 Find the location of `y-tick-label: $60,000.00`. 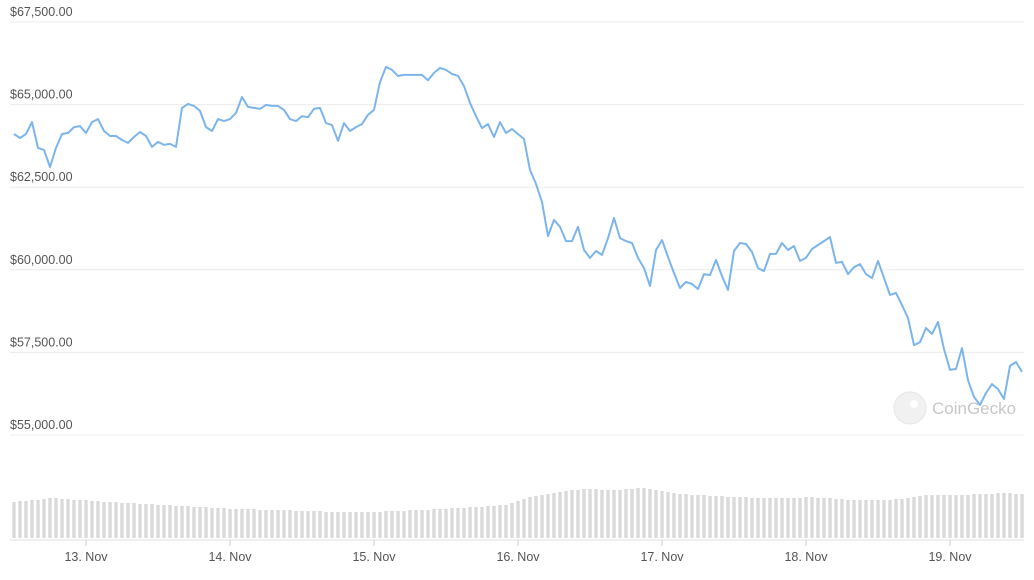

y-tick-label: $60,000.00 is located at coordinates (41, 260).